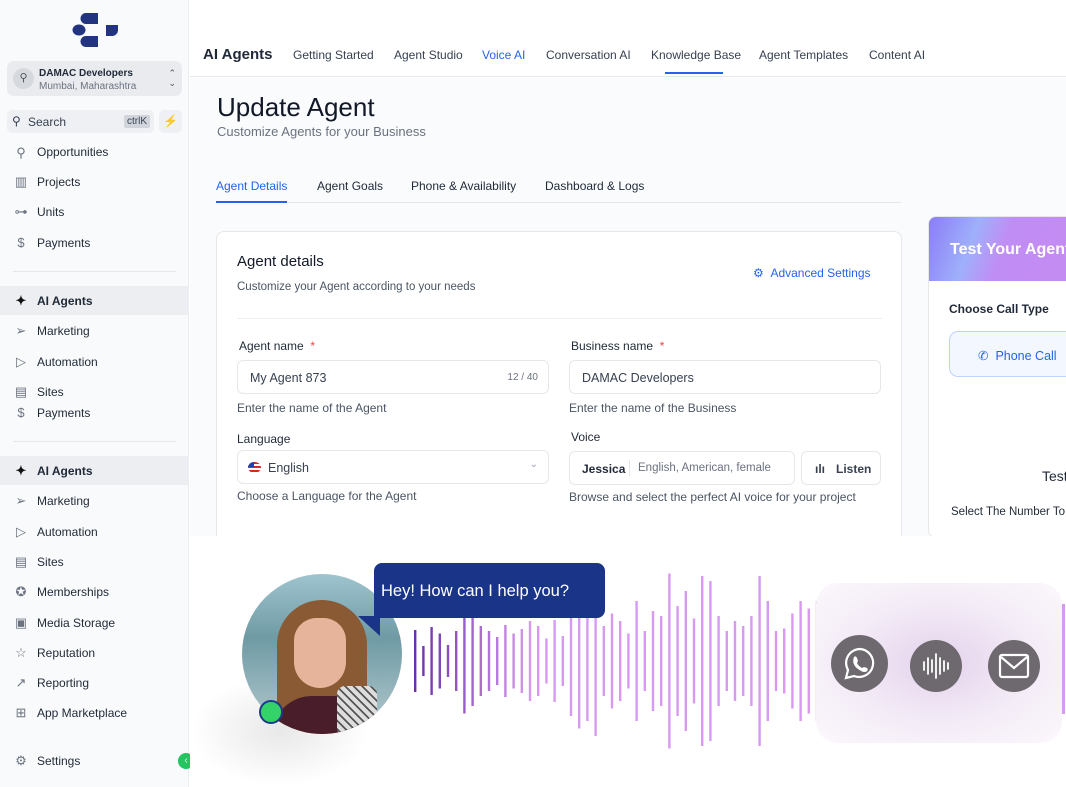 Image resolution: width=1066 pixels, height=787 pixels. Describe the element at coordinates (94, 211) in the screenshot. I see `sidebar-item-units: ⊶ Units` at that location.